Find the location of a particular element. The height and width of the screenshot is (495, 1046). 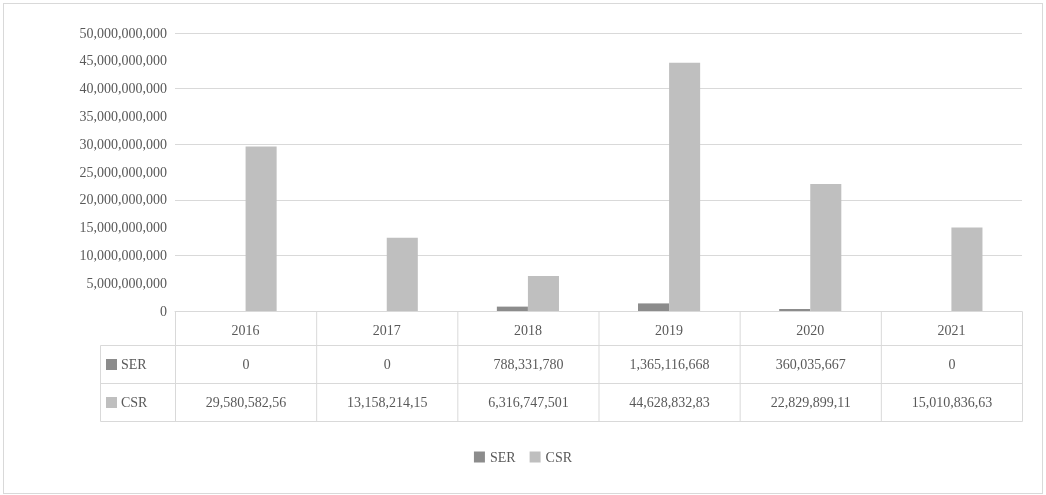

x-tick-label: 2018 is located at coordinates (527, 330).